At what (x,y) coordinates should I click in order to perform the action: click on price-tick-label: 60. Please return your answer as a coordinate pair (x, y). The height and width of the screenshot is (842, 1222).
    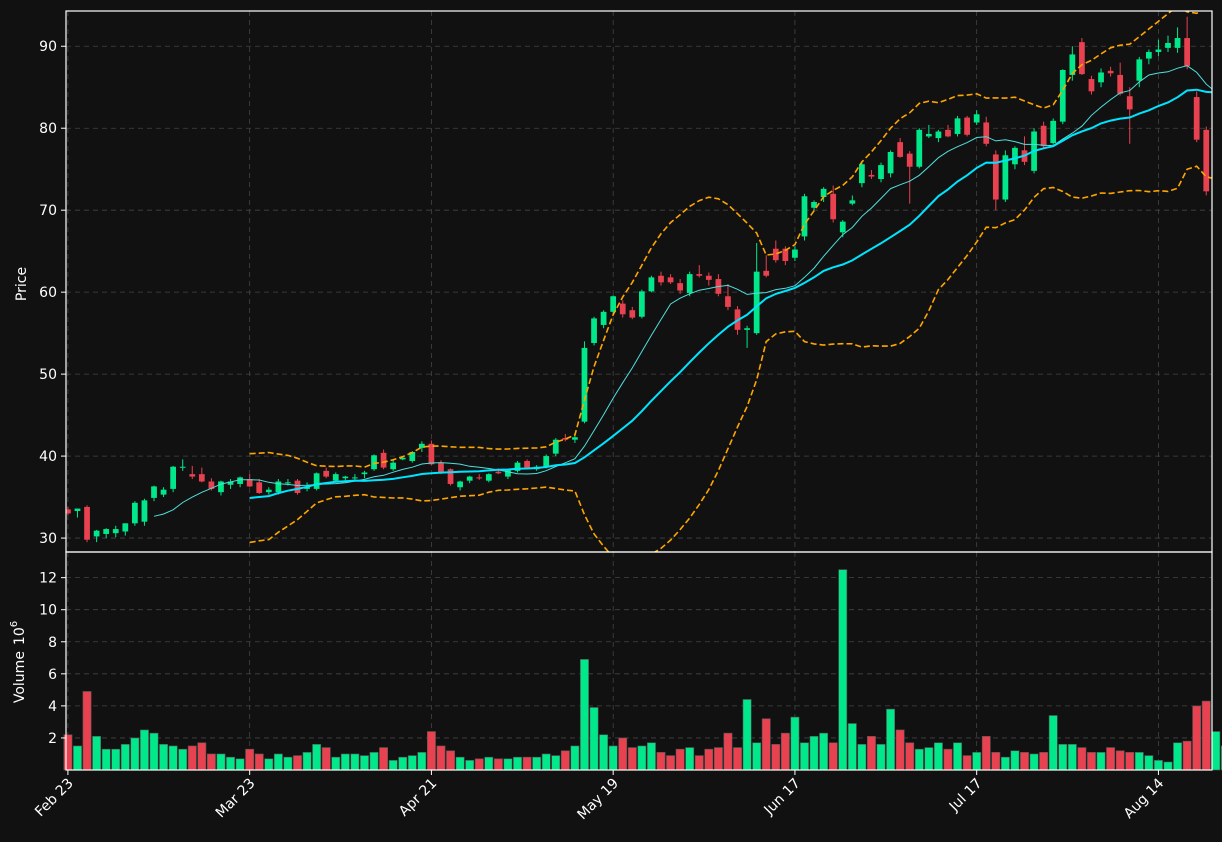
    Looking at the image, I should click on (48, 293).